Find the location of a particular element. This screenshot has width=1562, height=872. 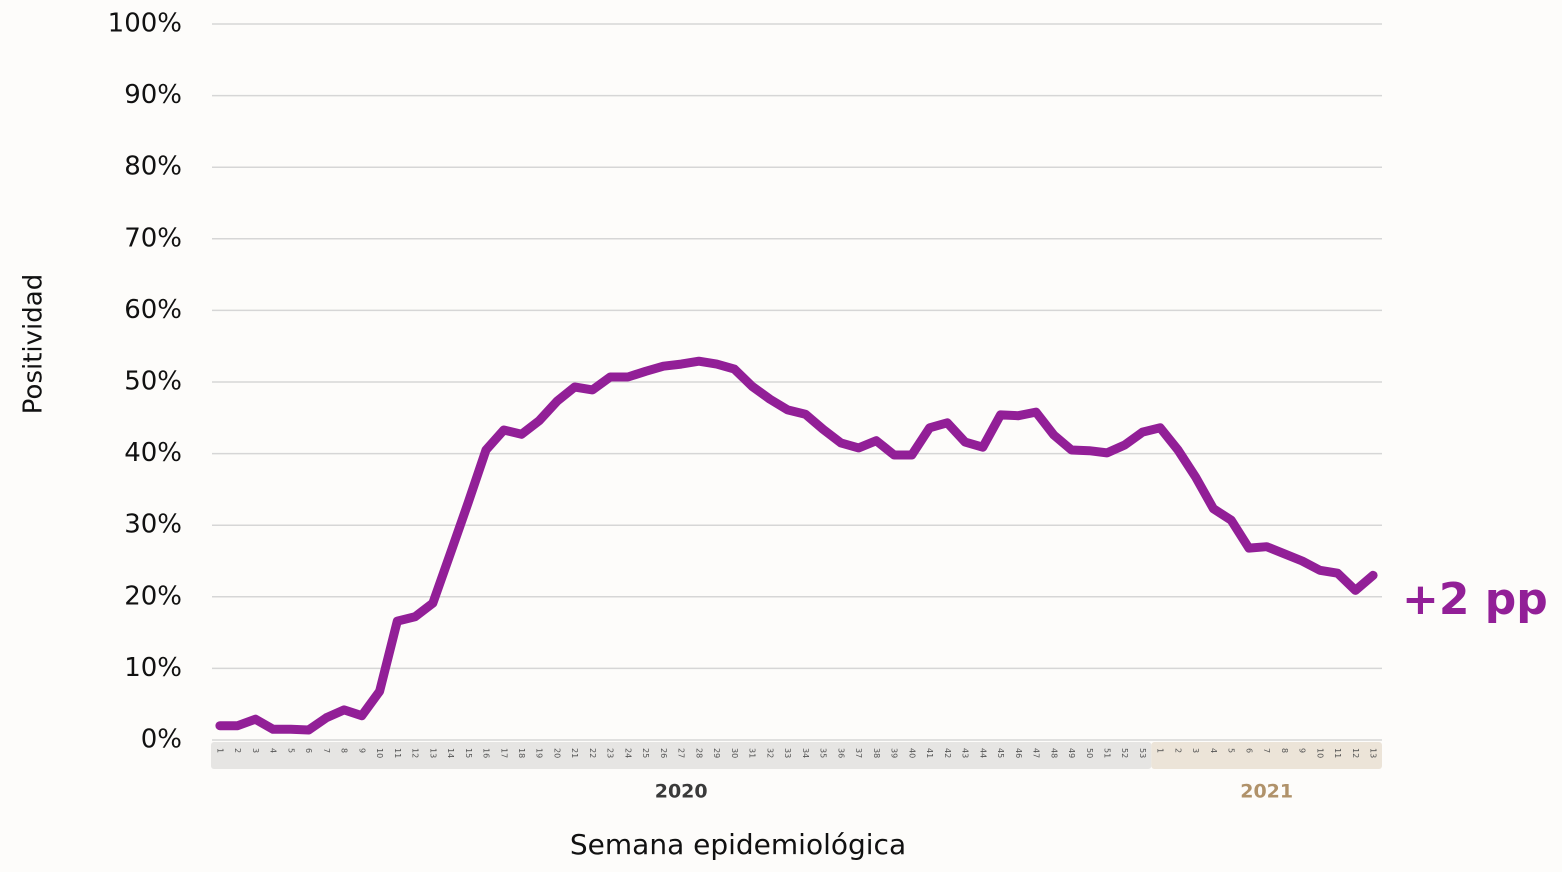

x-tick-label: 38 is located at coordinates (876, 753).